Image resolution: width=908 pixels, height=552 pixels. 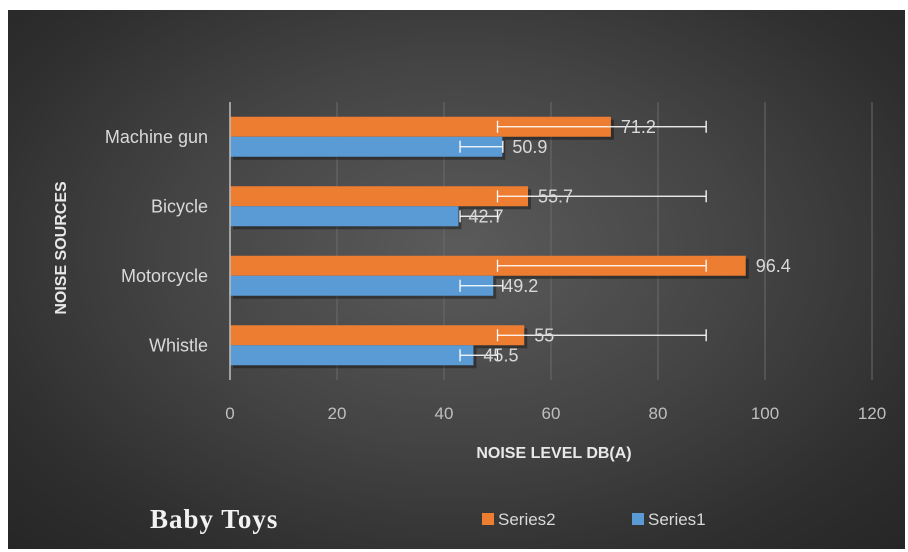 I want to click on y-tick-label: Bicycle, so click(x=179, y=206).